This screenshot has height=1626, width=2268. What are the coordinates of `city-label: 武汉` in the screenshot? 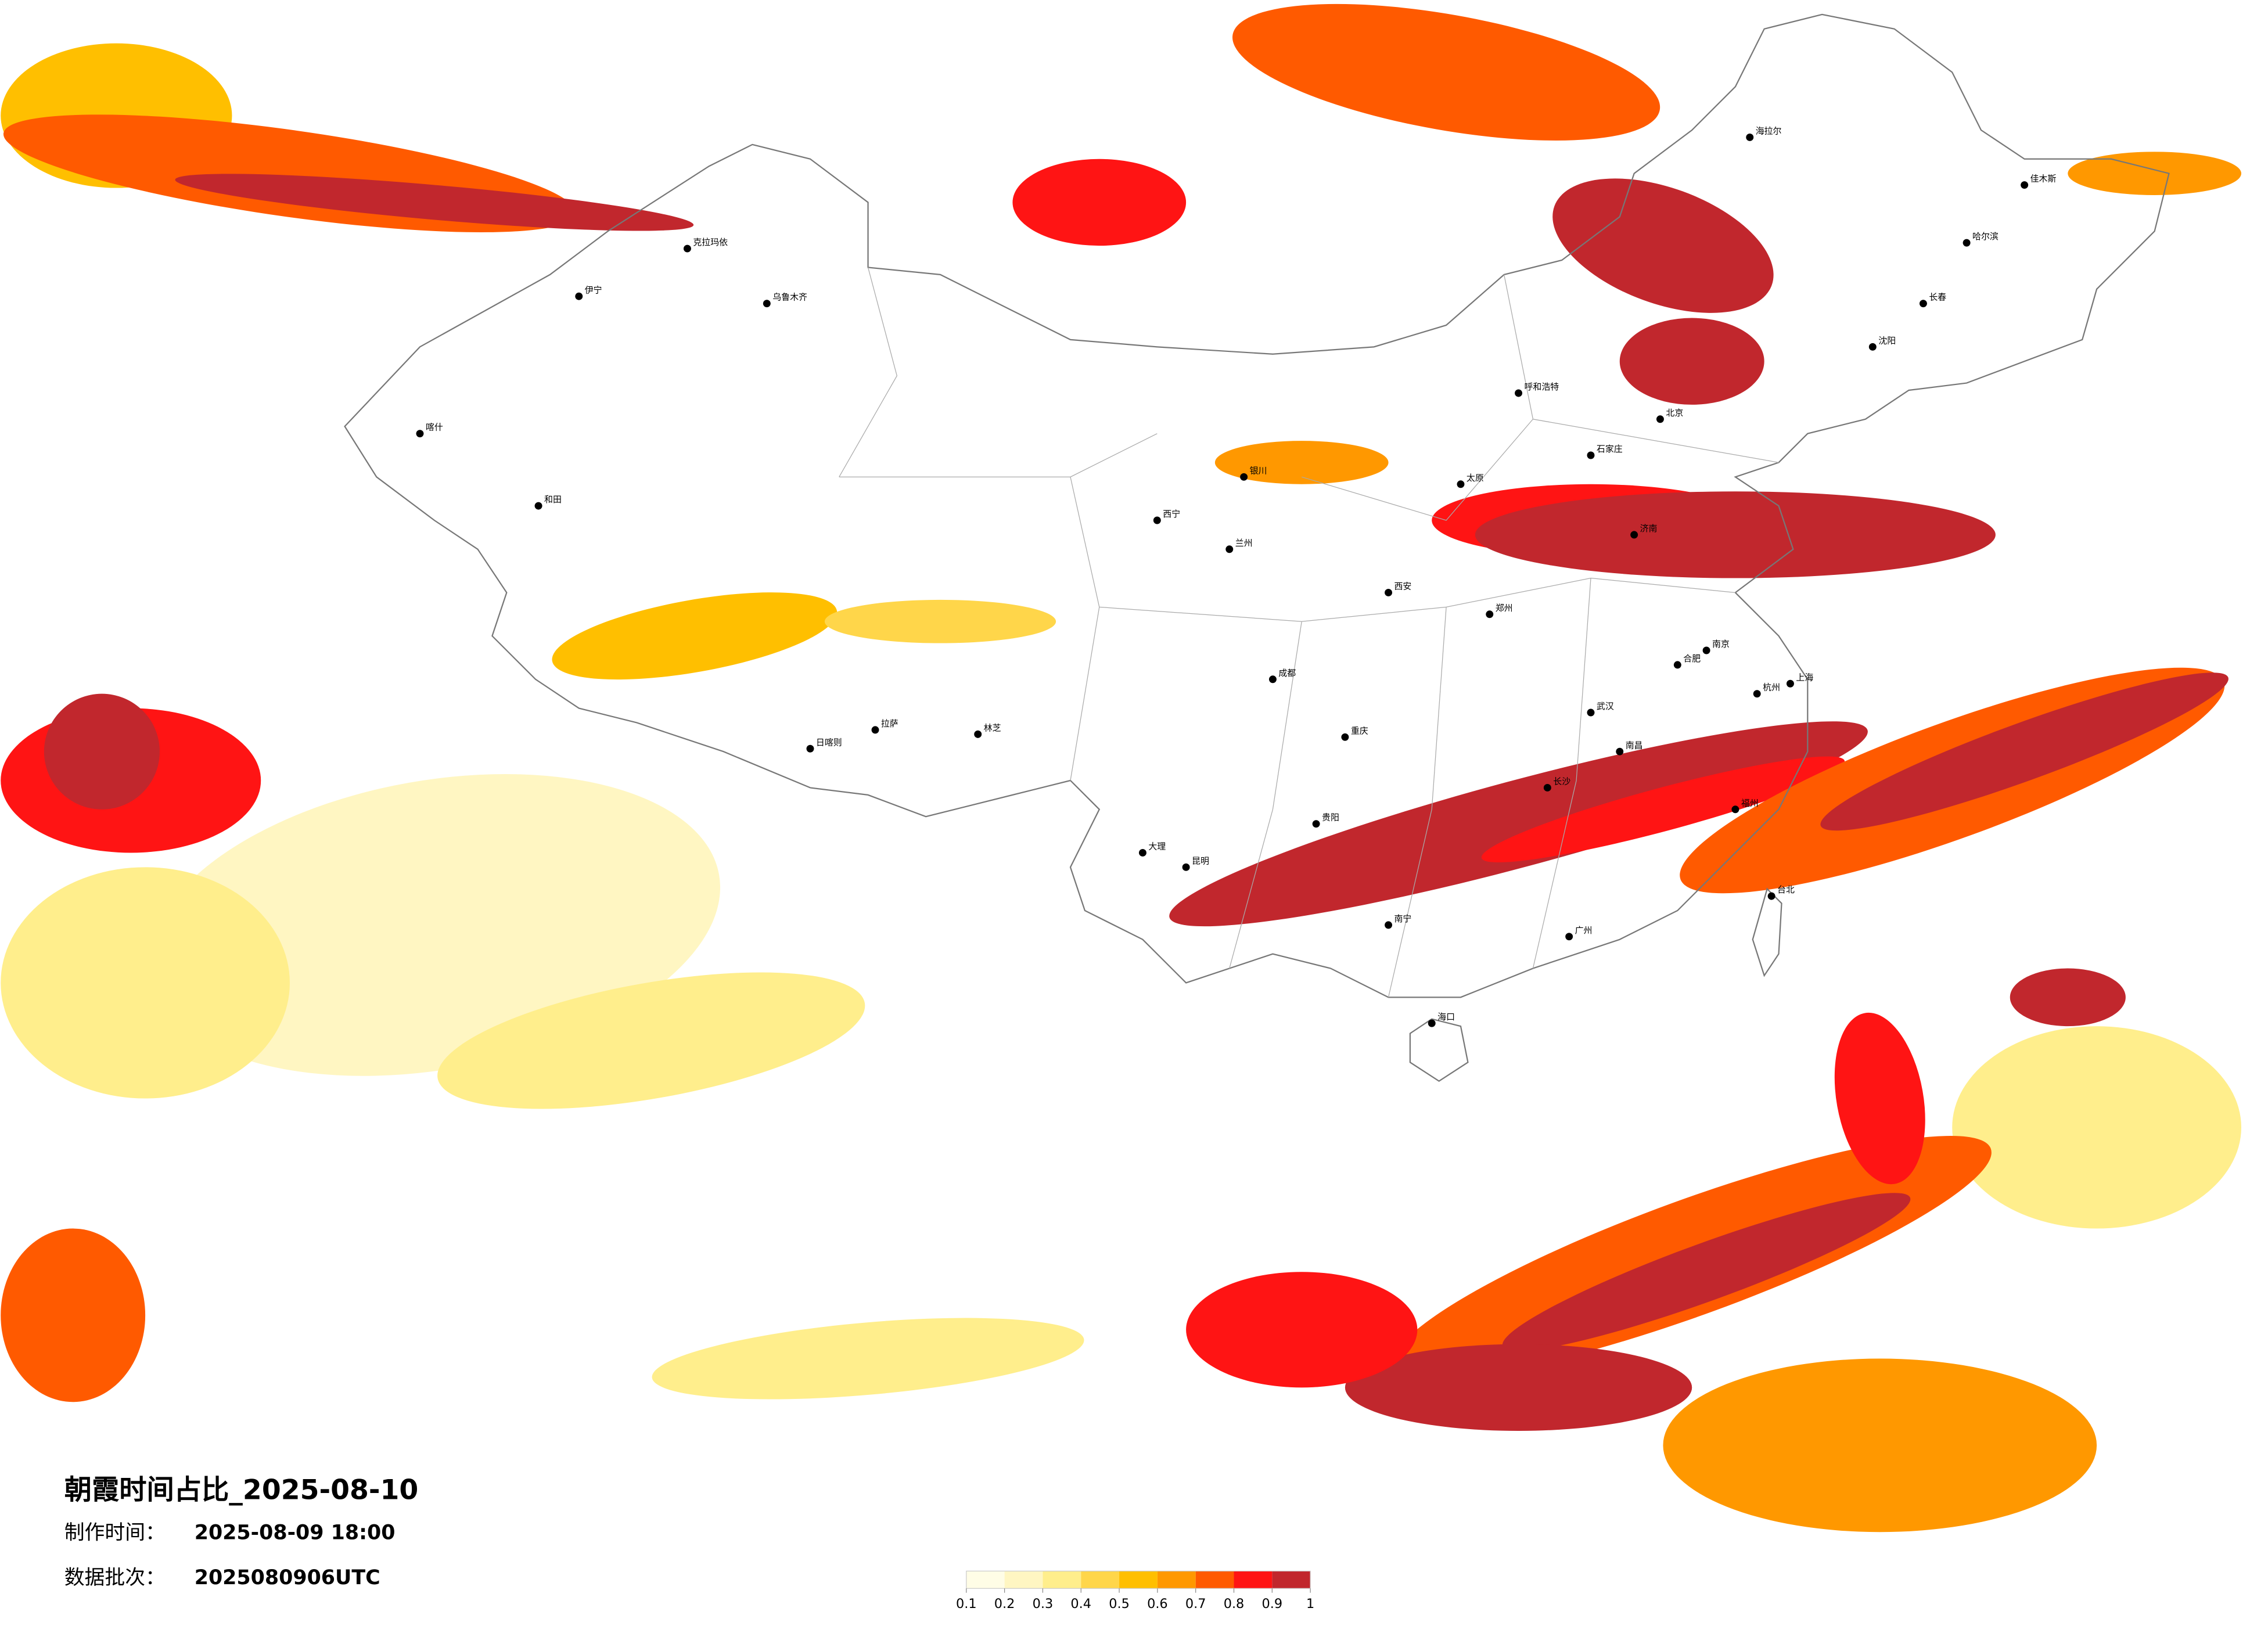 It's located at (1605, 706).